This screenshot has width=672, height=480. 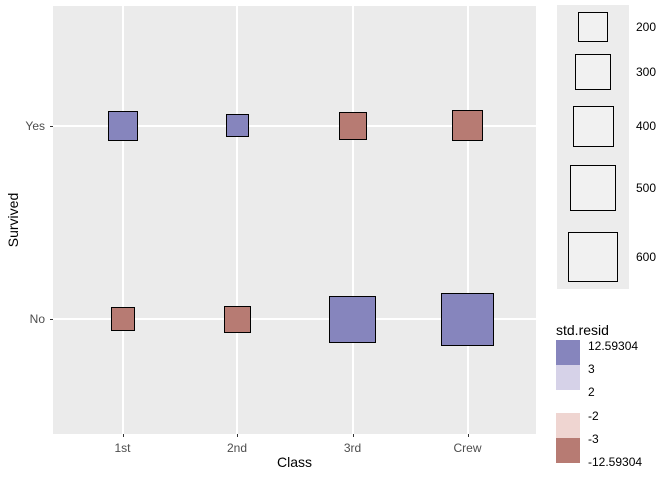 What do you see at coordinates (13, 220) in the screenshot?
I see `y-axis-title: Survived` at bounding box center [13, 220].